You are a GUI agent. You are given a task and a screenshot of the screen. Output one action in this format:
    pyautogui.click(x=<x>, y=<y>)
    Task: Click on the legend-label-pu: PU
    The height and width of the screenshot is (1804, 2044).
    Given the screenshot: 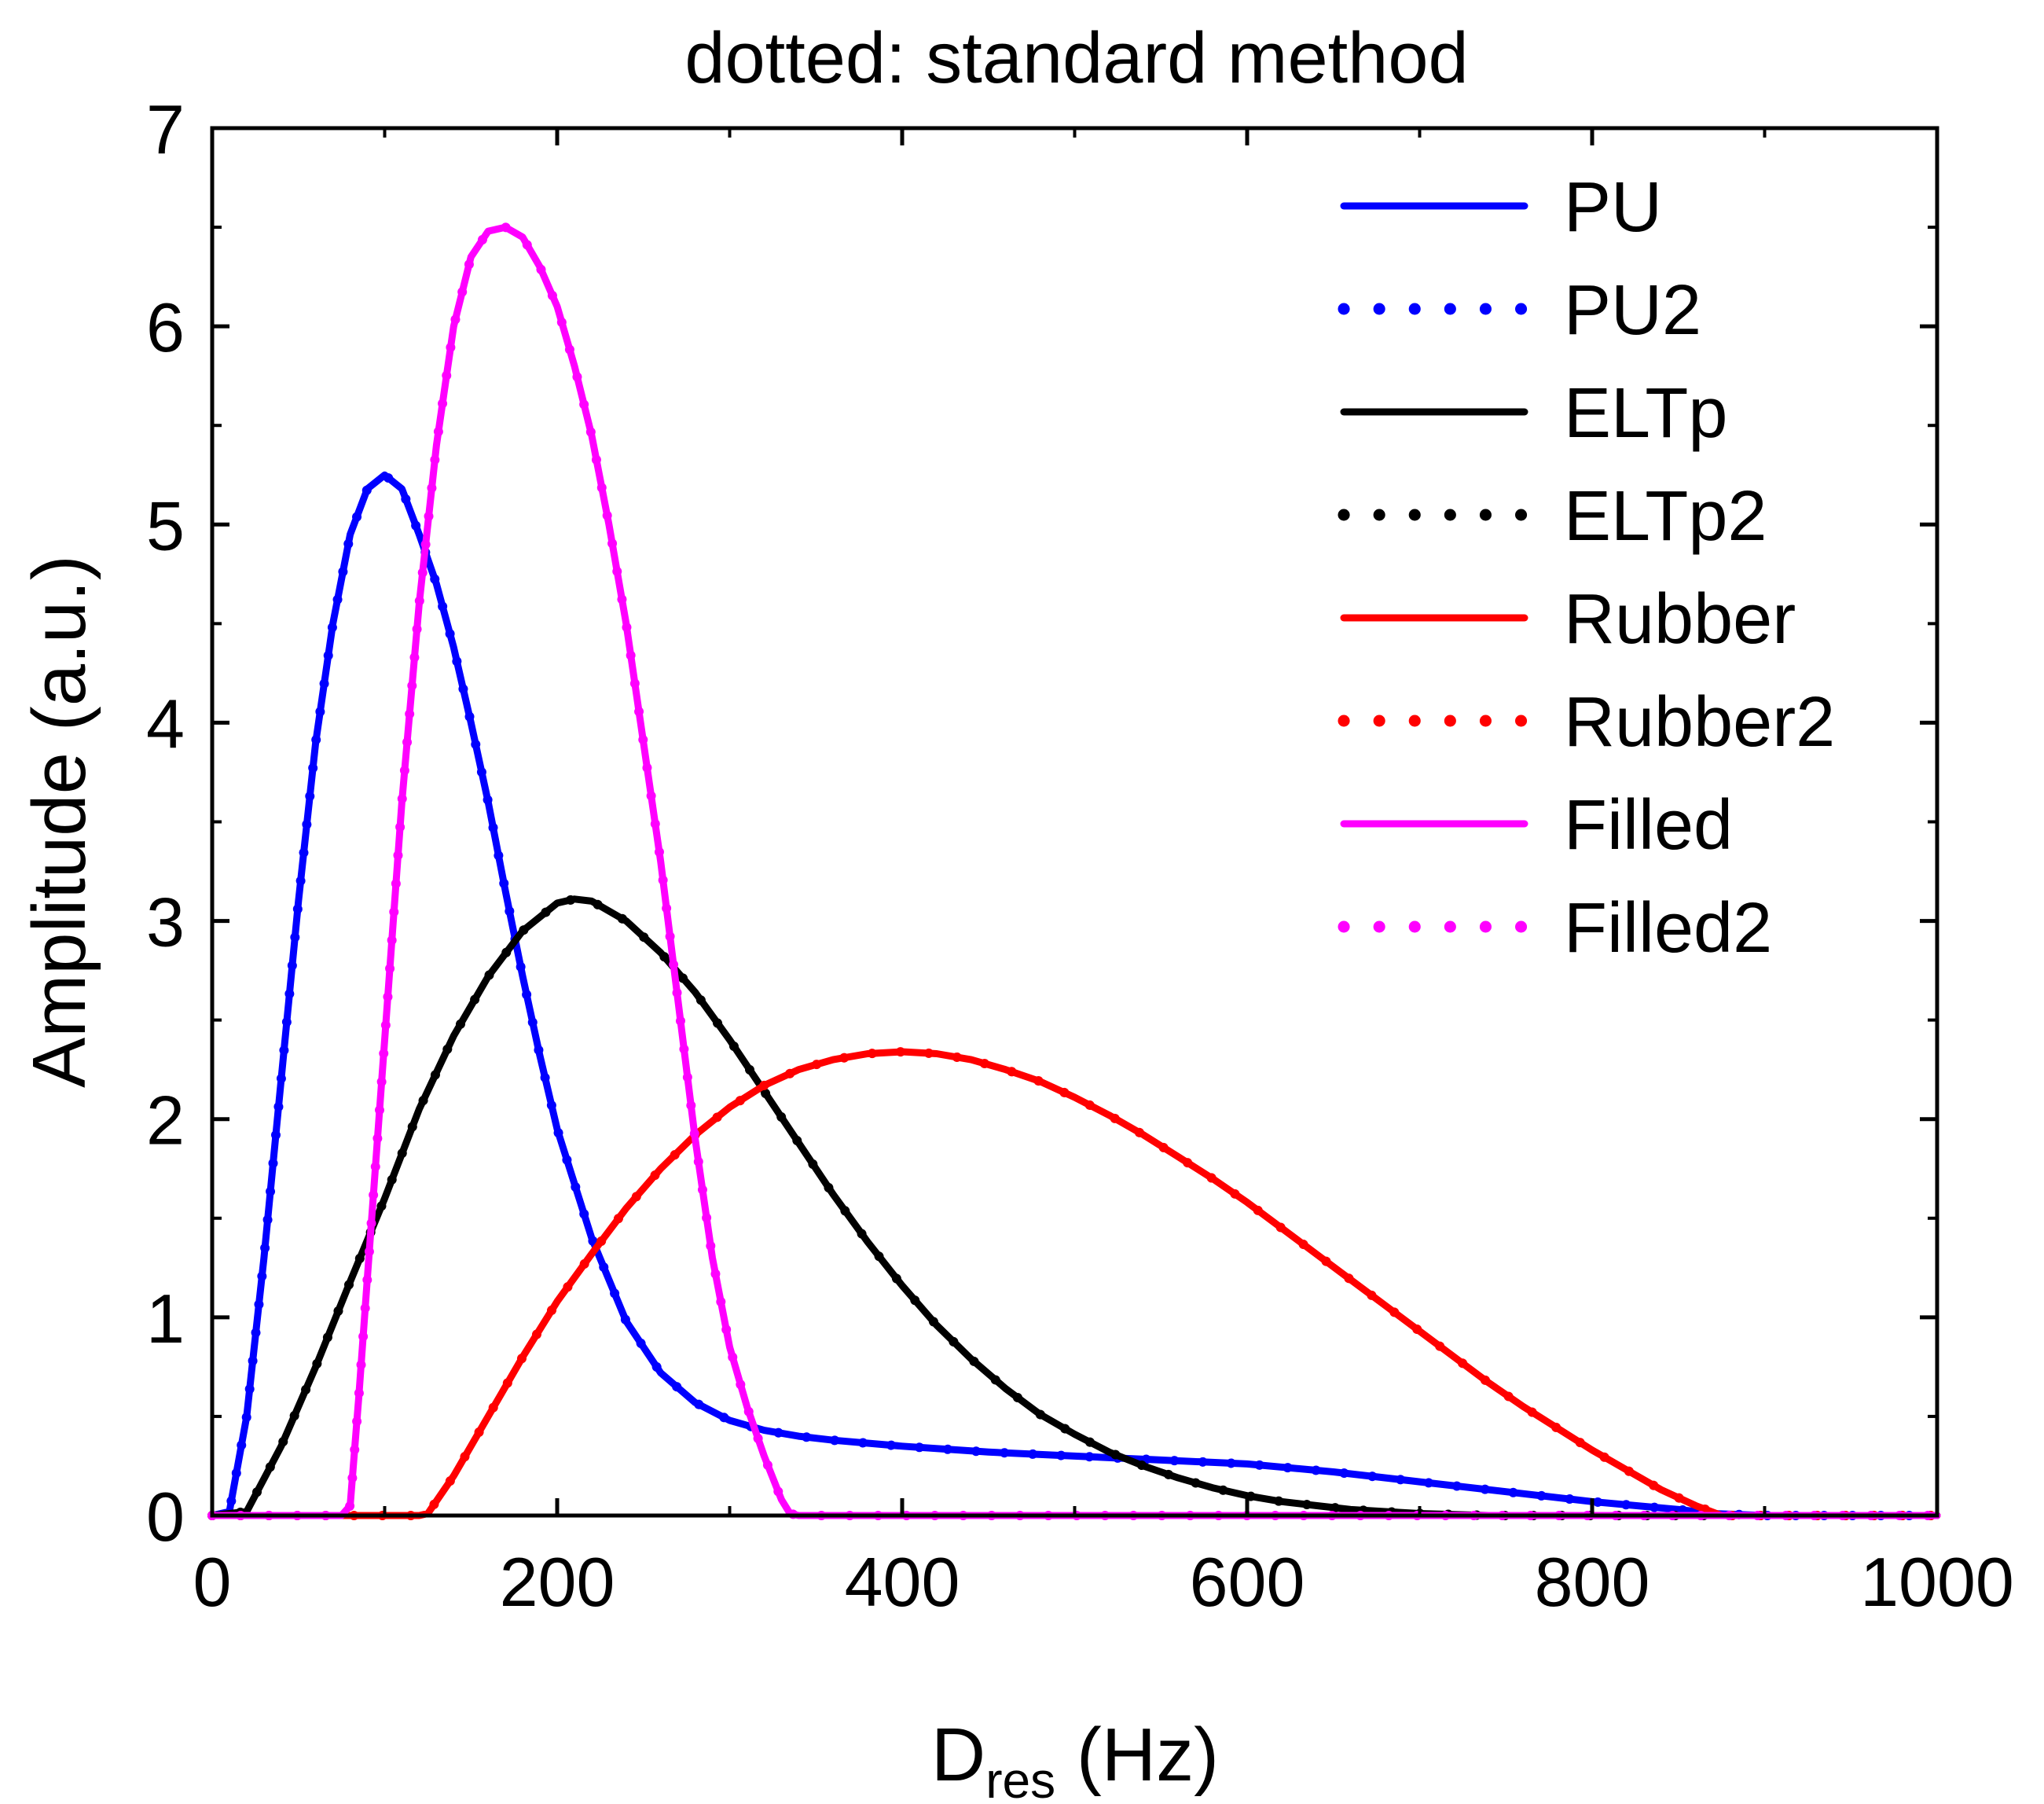 What is the action you would take?
    pyautogui.click(x=1613, y=207)
    